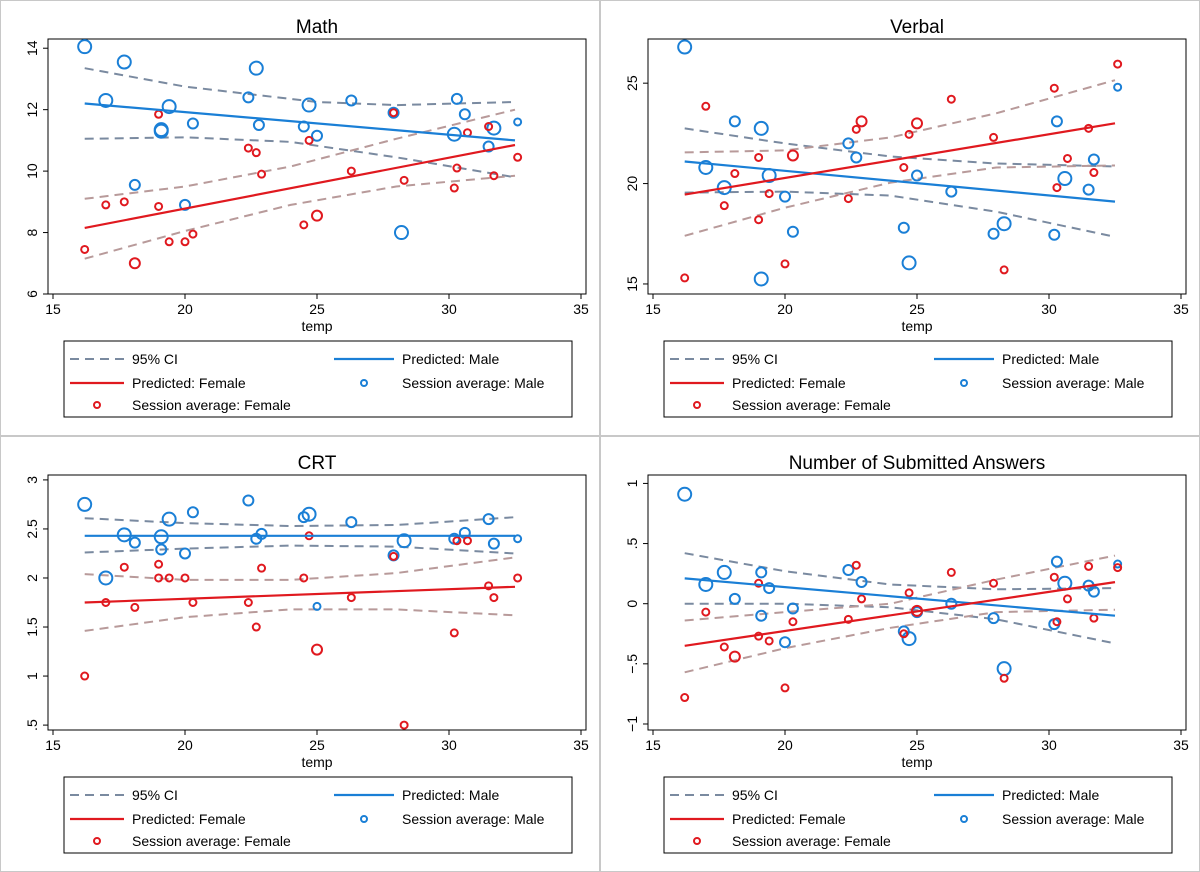 The image size is (1200, 872). I want to click on y-tick-label: 0, so click(632, 604).